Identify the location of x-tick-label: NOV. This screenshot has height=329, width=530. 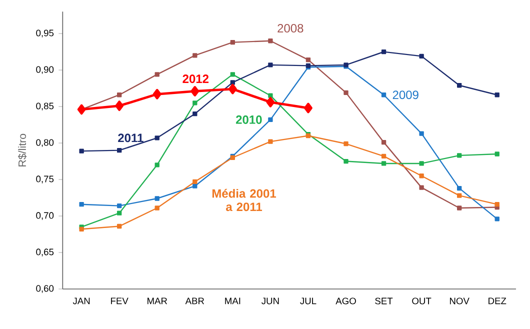
(460, 301).